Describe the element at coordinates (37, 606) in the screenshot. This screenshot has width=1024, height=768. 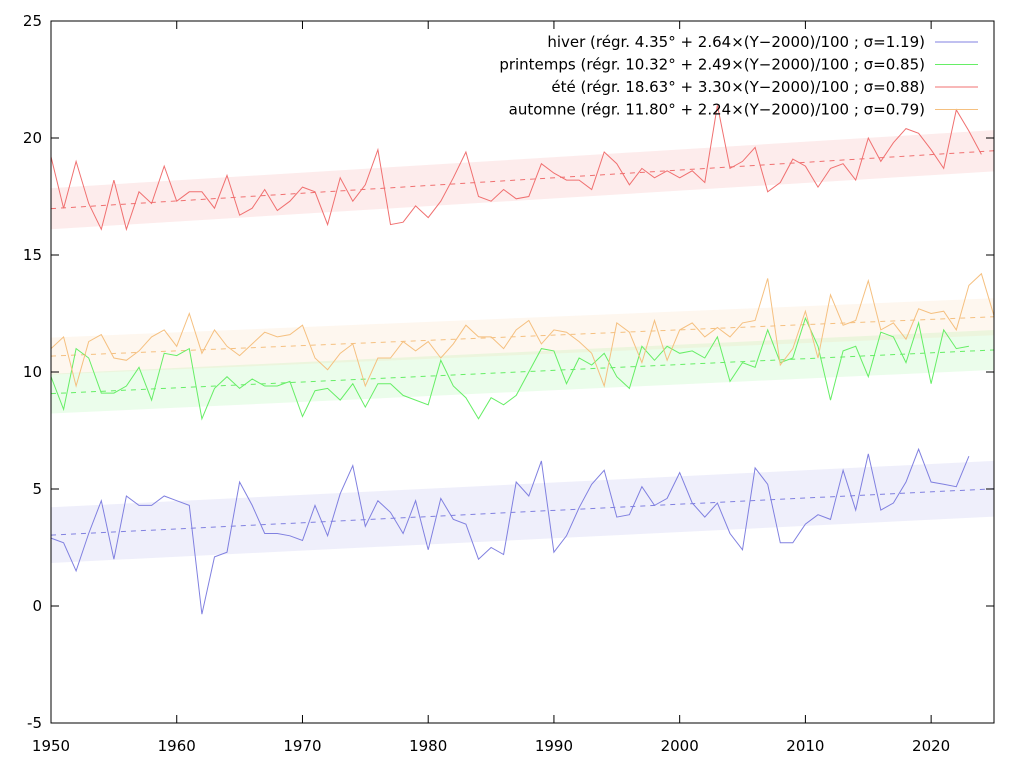
I see `y-tick-label: 0` at that location.